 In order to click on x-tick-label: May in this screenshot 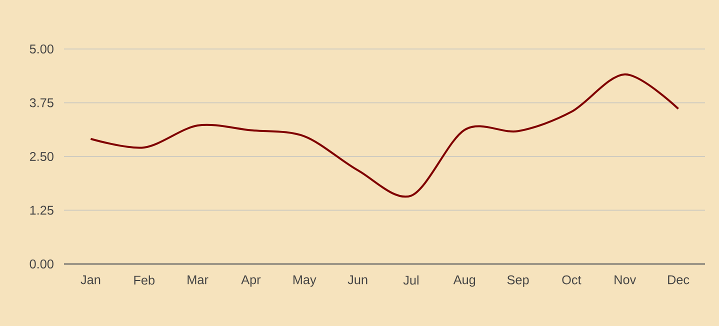, I will do `click(304, 281)`.